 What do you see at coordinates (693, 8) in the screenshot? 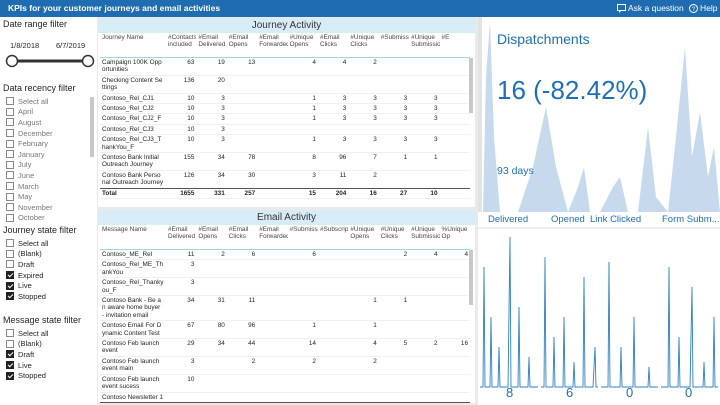
I see `help-icon: ?` at bounding box center [693, 8].